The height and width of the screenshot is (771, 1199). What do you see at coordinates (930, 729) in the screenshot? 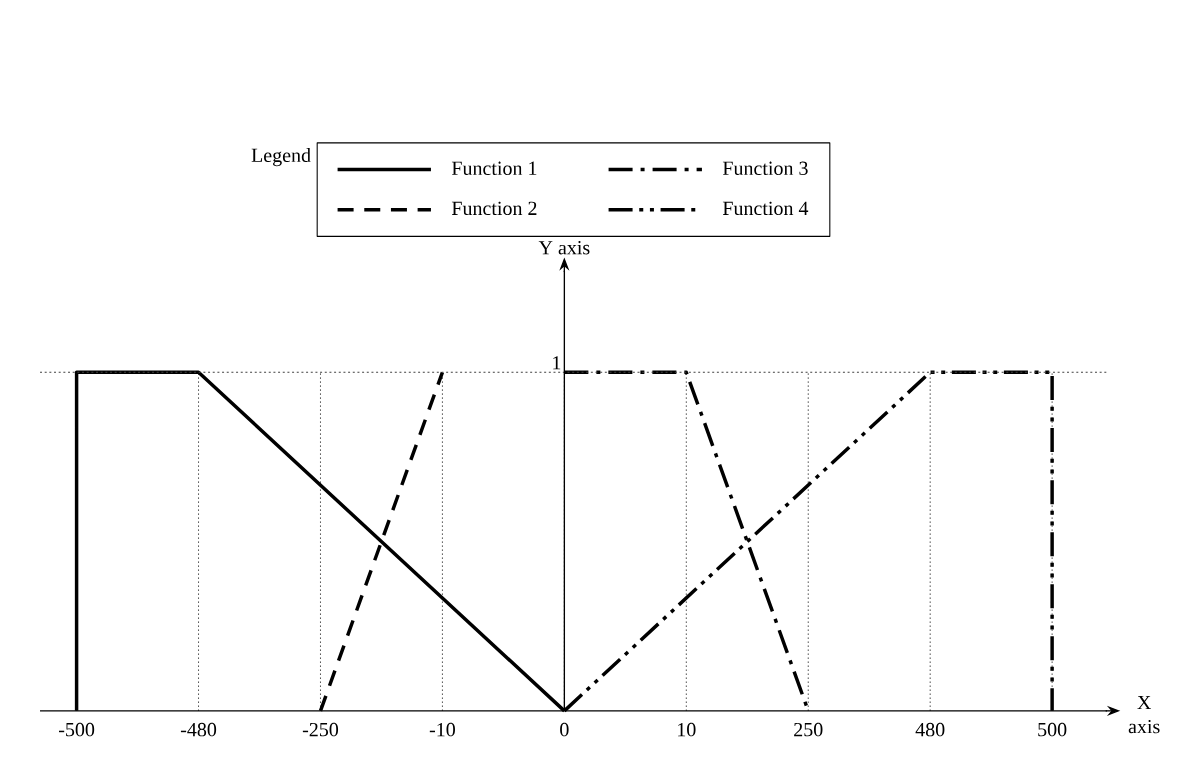
I see `x-tick-label: 480` at bounding box center [930, 729].